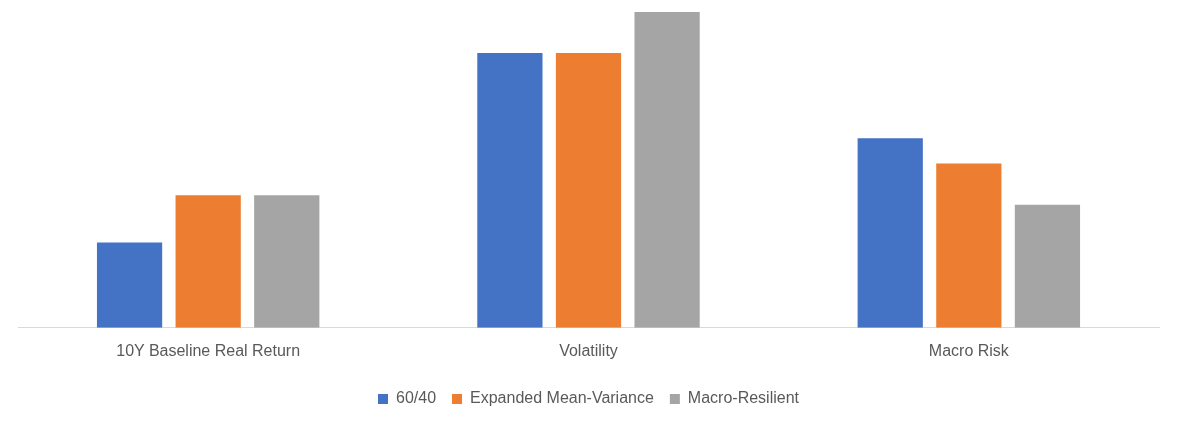 This screenshot has height=425, width=1177. Describe the element at coordinates (562, 398) in the screenshot. I see `legend-label: Expanded Mean-Variance` at that location.